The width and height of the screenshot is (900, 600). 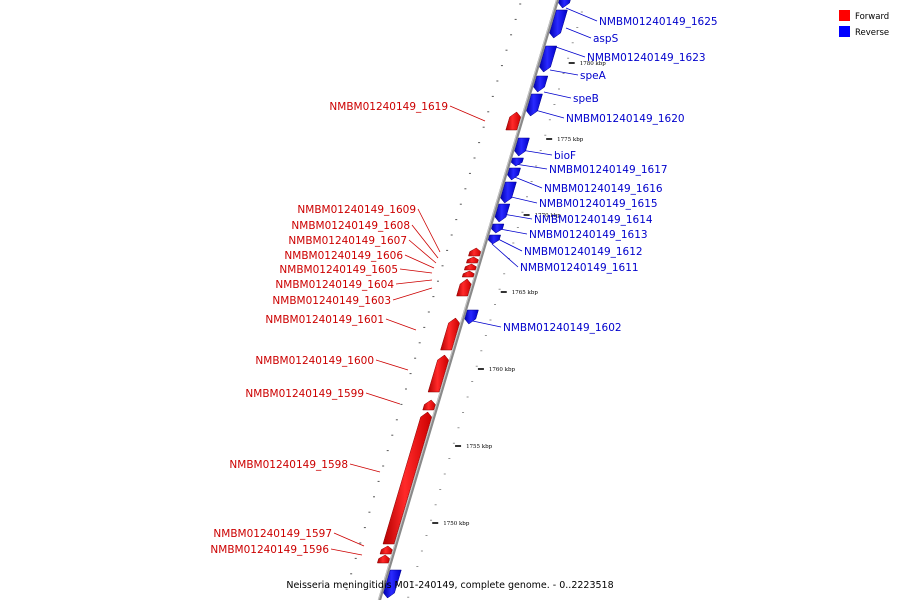 What do you see at coordinates (593, 220) in the screenshot?
I see `reverse-gene-label: NMBM01240149_1614` at bounding box center [593, 220].